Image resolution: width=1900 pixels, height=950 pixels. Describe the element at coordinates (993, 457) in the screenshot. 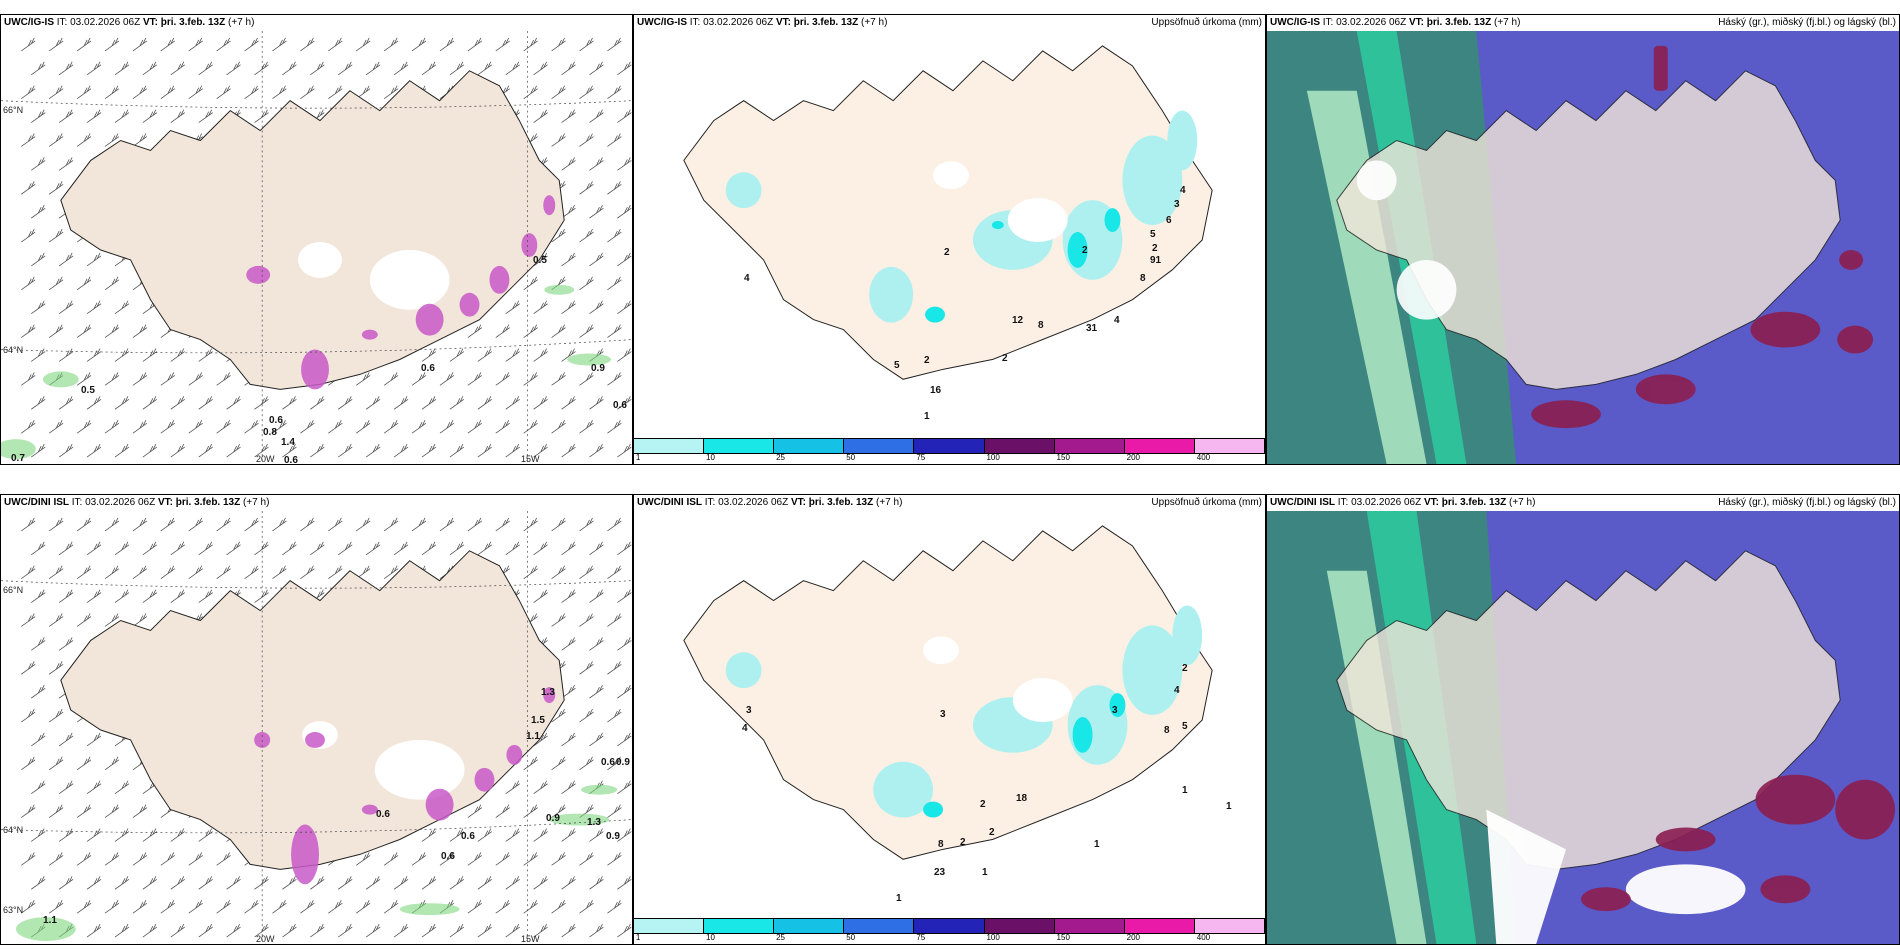

I see `legend-tick: 100` at that location.